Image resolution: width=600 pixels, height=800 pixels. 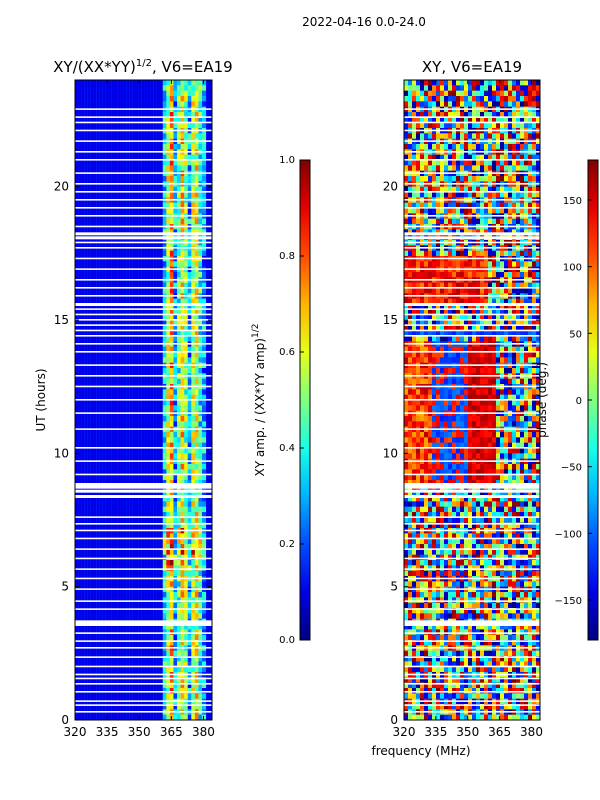 What do you see at coordinates (142, 67) in the screenshot?
I see `left-panel-title: XY/(XX*YY)1/2, V6=EA19` at bounding box center [142, 67].